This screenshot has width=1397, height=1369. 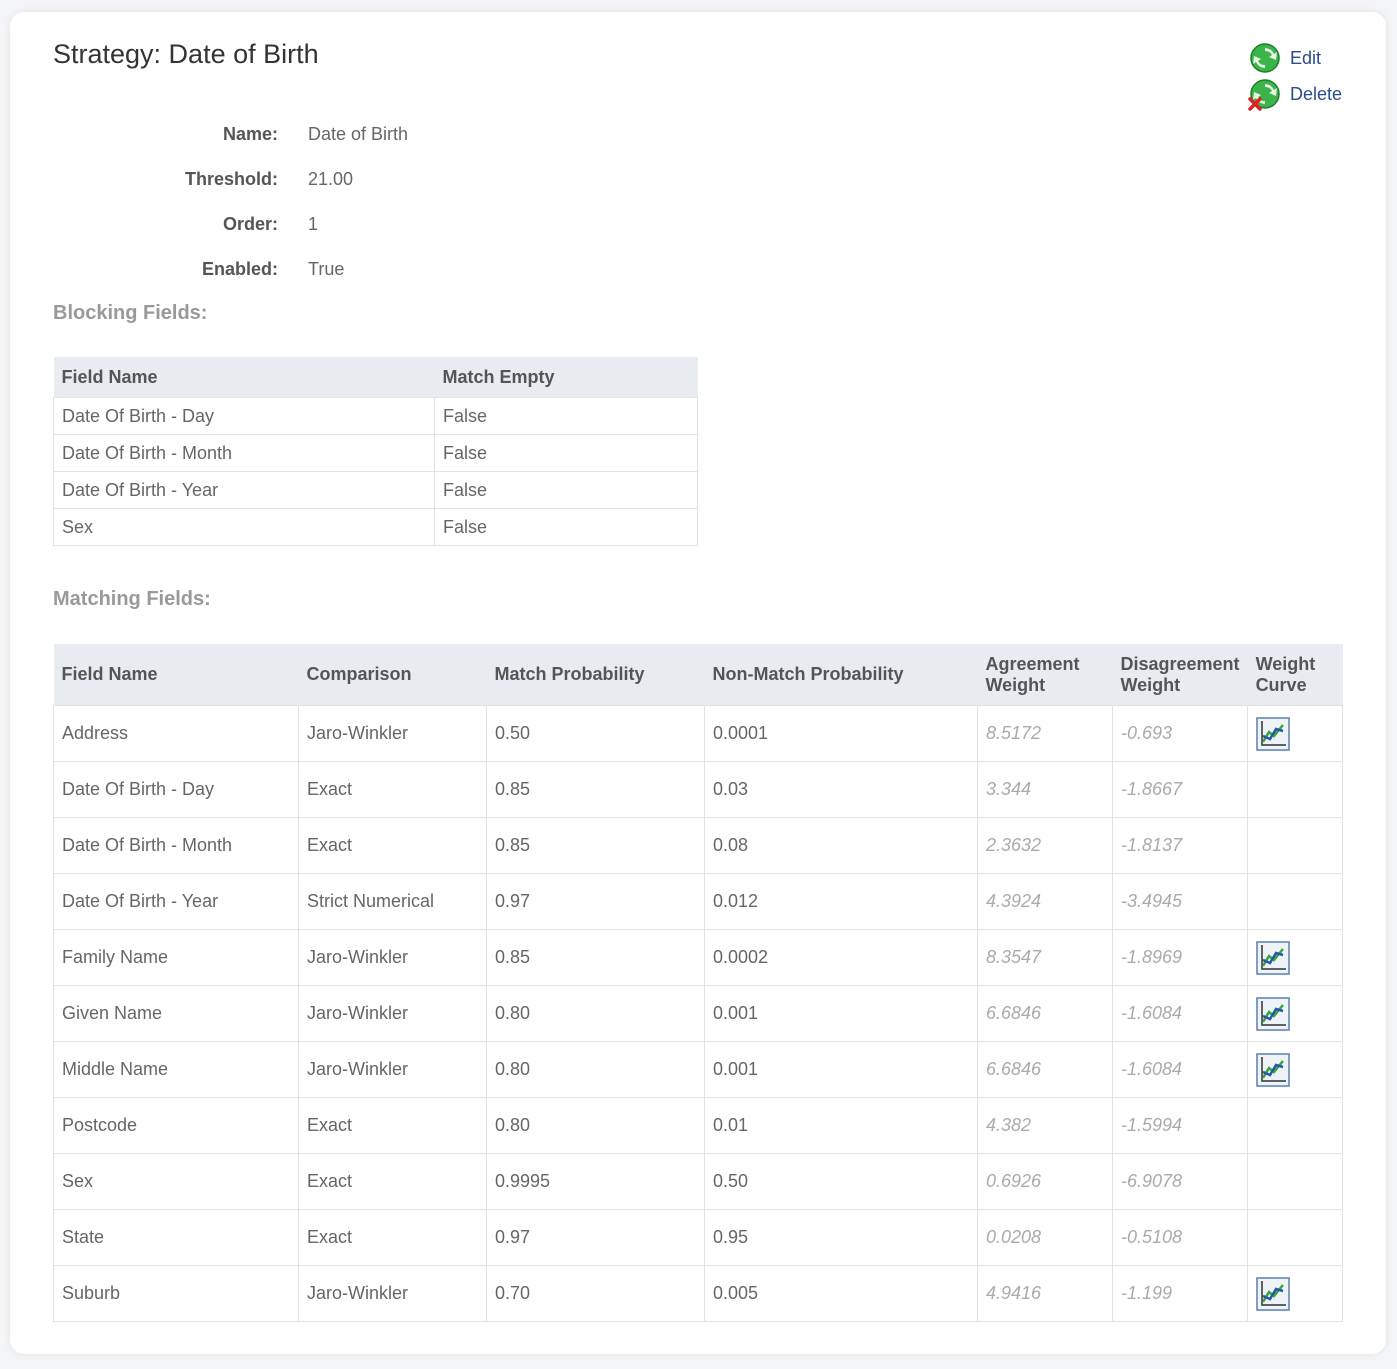 What do you see at coordinates (176, 1293) in the screenshot?
I see `matching-field-name: Suburb` at bounding box center [176, 1293].